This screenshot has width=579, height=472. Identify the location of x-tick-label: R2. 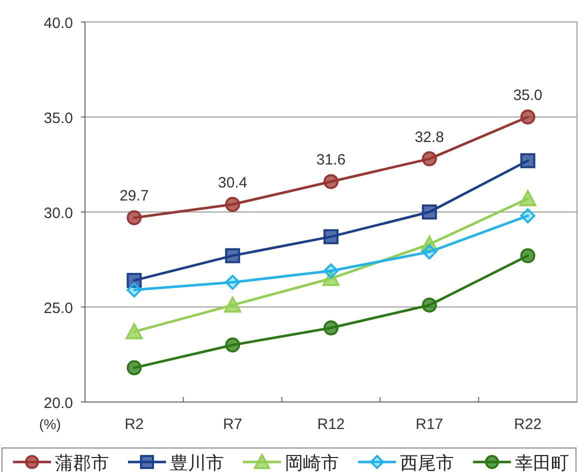
(134, 424).